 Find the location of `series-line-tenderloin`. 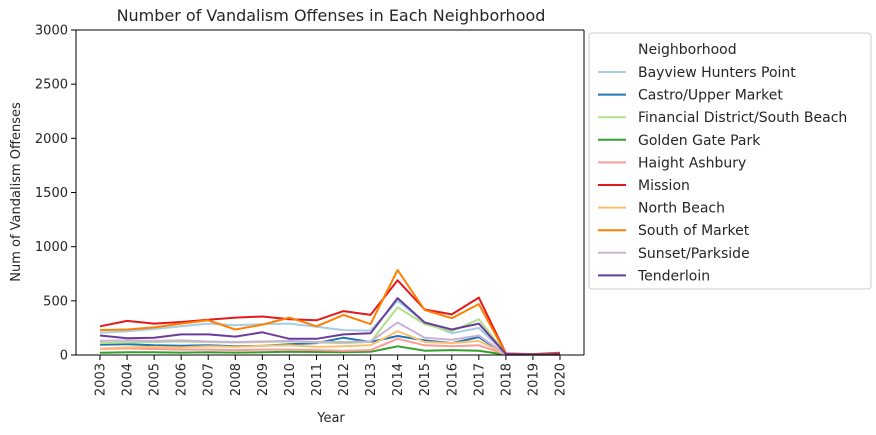

series-line-tenderloin is located at coordinates (330, 326).